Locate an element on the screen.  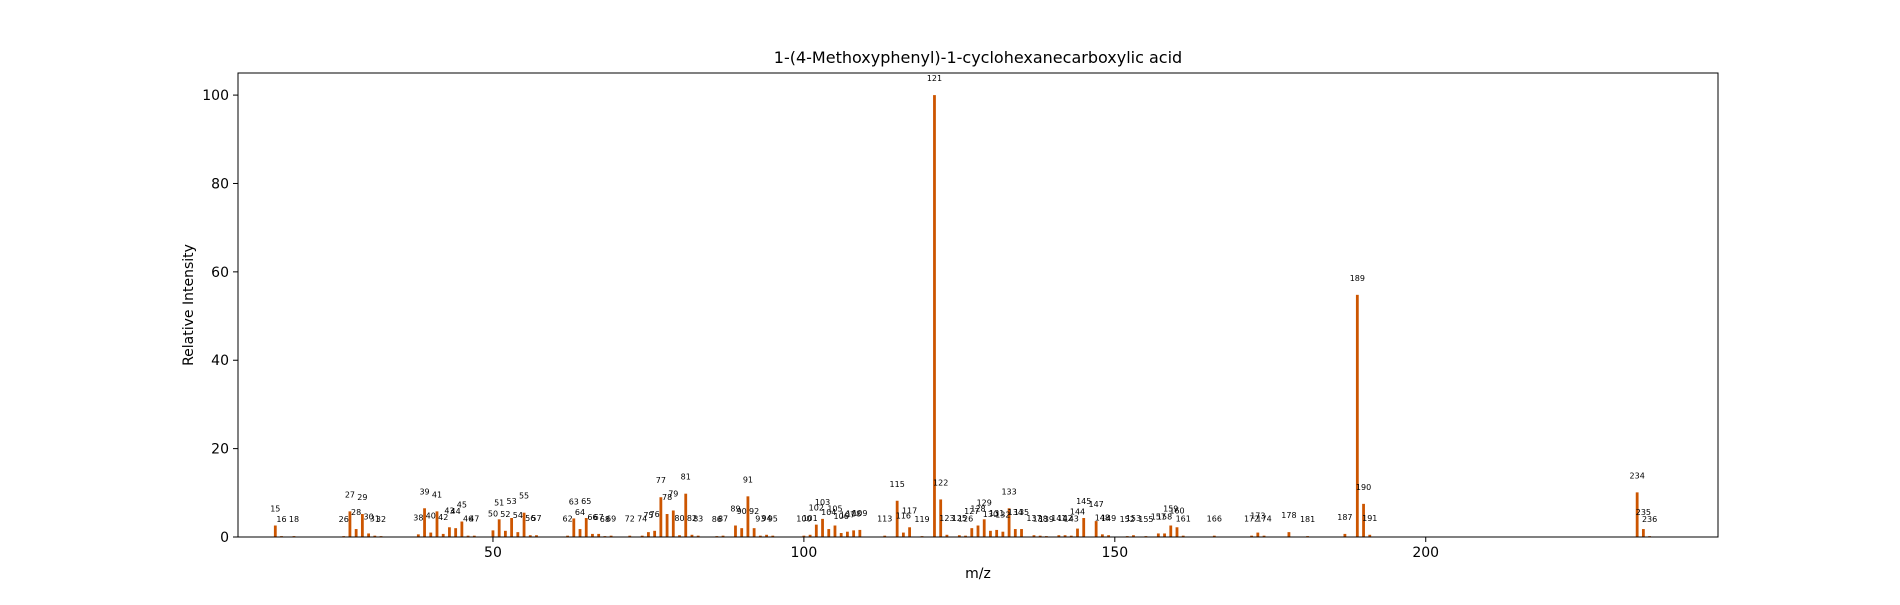
y-tick-label-80: 80 is located at coordinates (220, 184).